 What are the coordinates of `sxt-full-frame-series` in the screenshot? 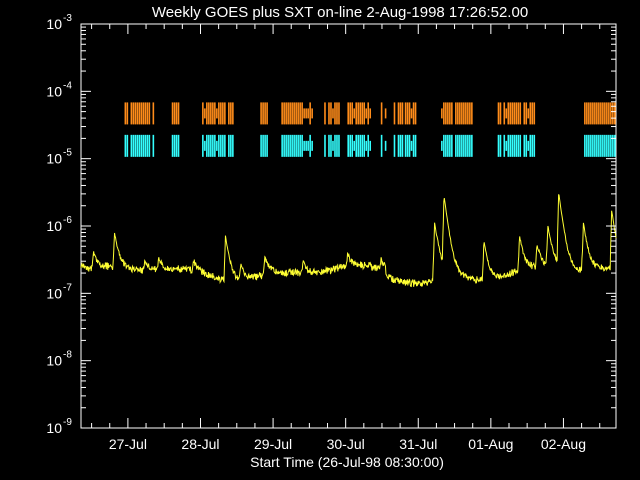 It's located at (370, 113).